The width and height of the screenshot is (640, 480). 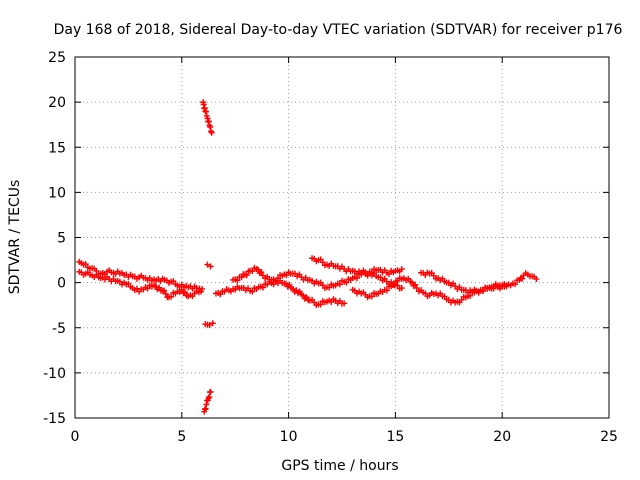 I want to click on y-tick-label: 0, so click(x=61, y=284).